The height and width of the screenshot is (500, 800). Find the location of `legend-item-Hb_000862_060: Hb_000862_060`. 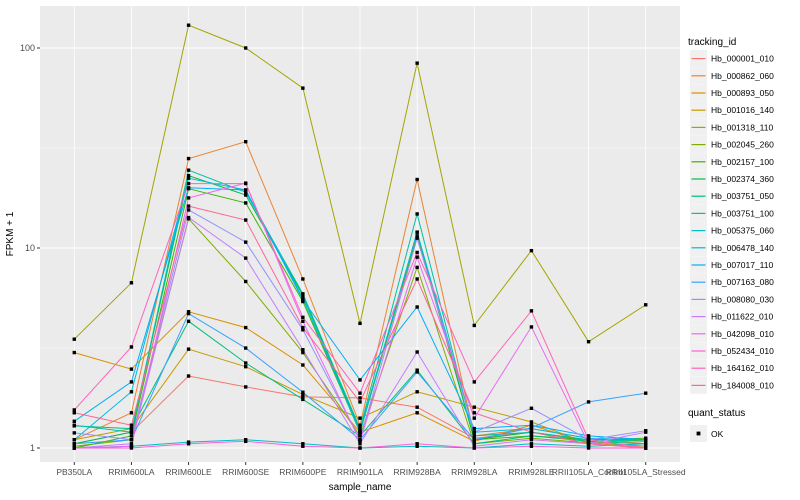

legend-item-Hb_000862_060: Hb_000862_060 is located at coordinates (732, 76).